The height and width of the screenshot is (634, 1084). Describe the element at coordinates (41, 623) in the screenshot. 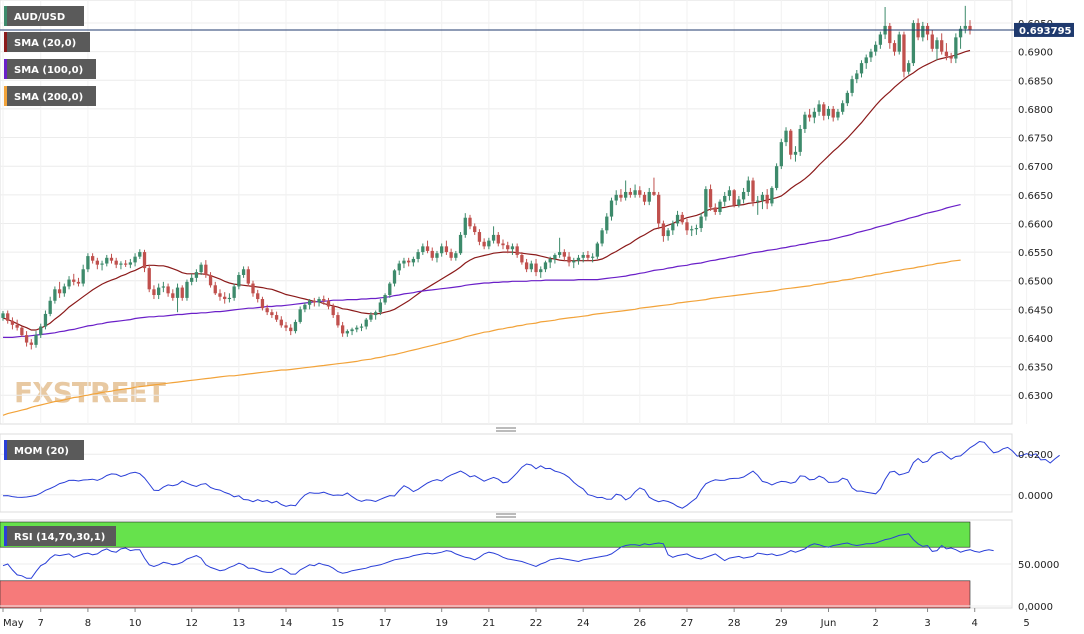

I see `date-tick-label: 7` at that location.